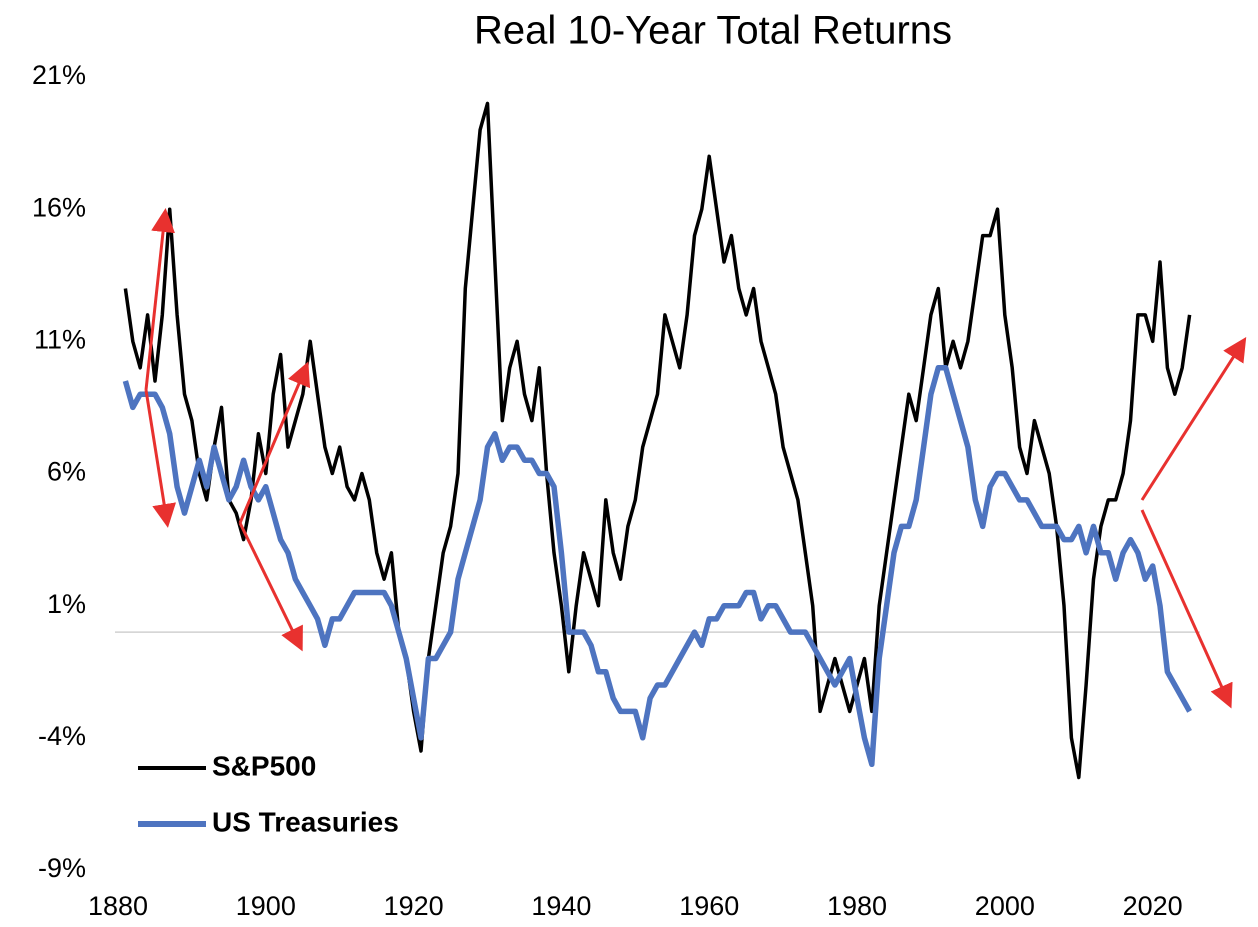 This screenshot has width=1258, height=927. I want to click on y-tick-label: 6%, so click(66, 472).